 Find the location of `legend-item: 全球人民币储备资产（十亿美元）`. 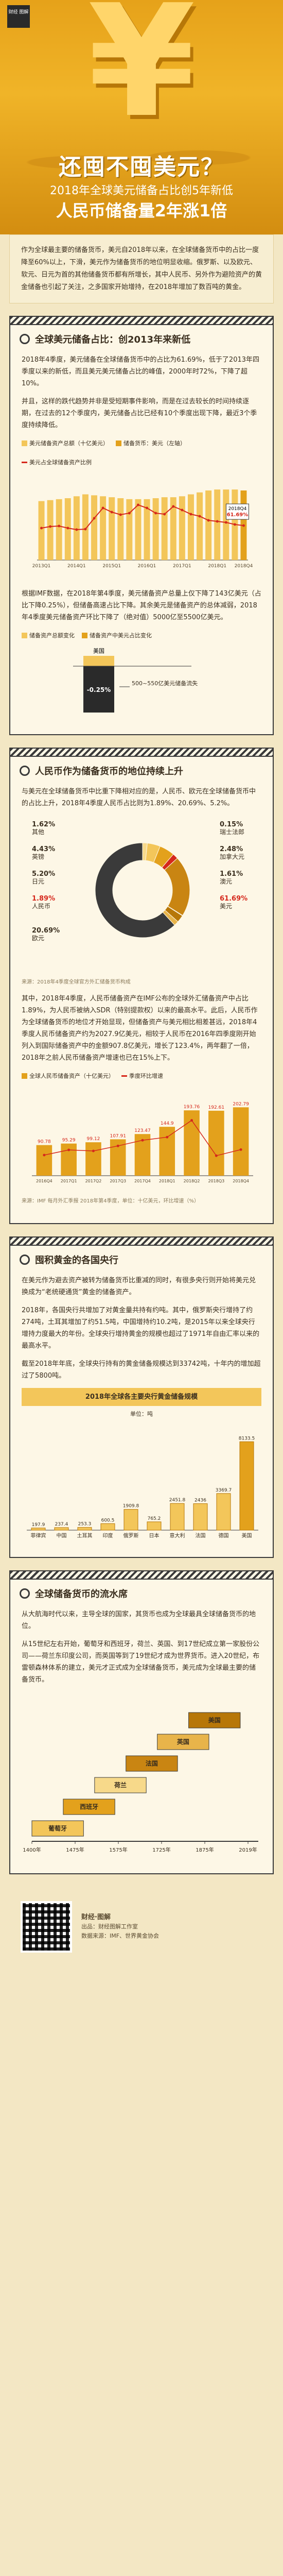

legend-item: 全球人民币储备资产（十亿美元） is located at coordinates (68, 1076).